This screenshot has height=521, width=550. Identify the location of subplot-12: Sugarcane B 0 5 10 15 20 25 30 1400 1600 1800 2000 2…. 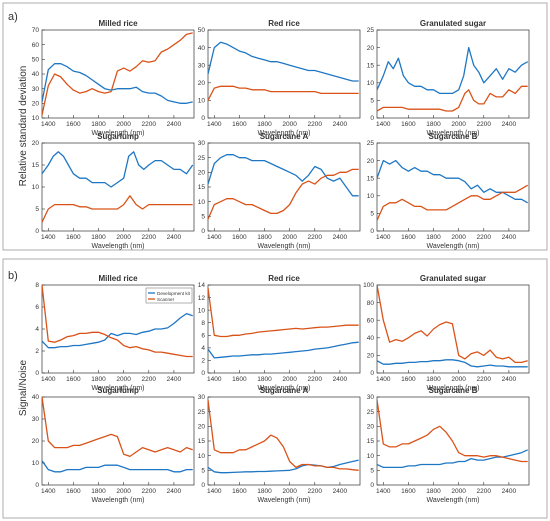
(448, 445).